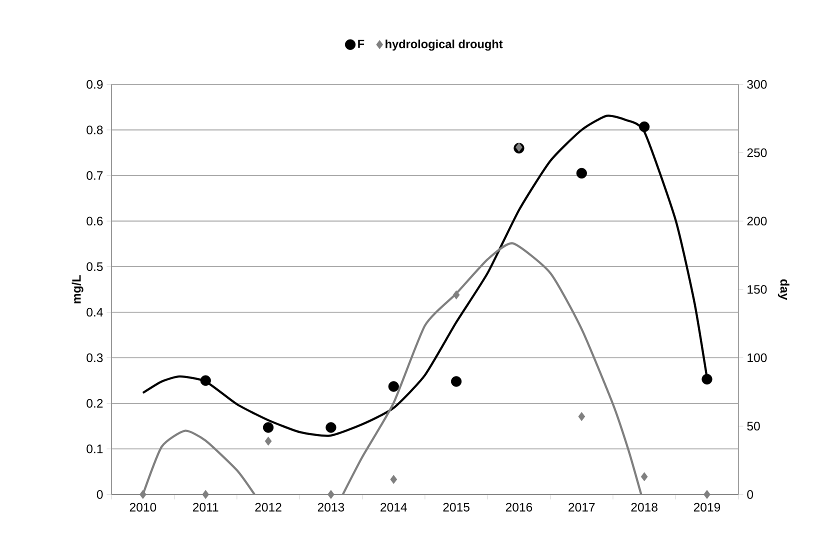 This screenshot has height=549, width=839. I want to click on x-tick-label: 2010, so click(143, 507).